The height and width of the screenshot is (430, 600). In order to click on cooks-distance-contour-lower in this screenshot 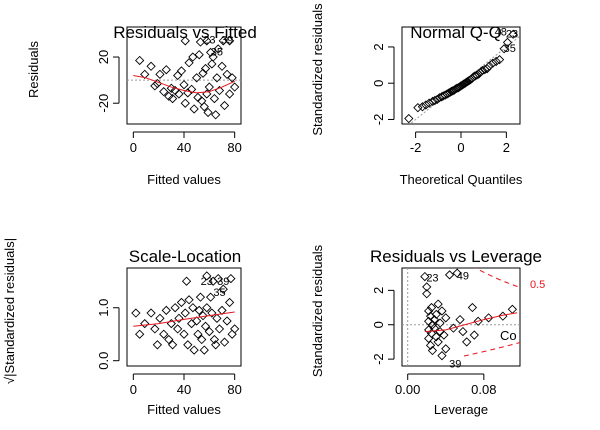, I will do `click(491, 349)`.